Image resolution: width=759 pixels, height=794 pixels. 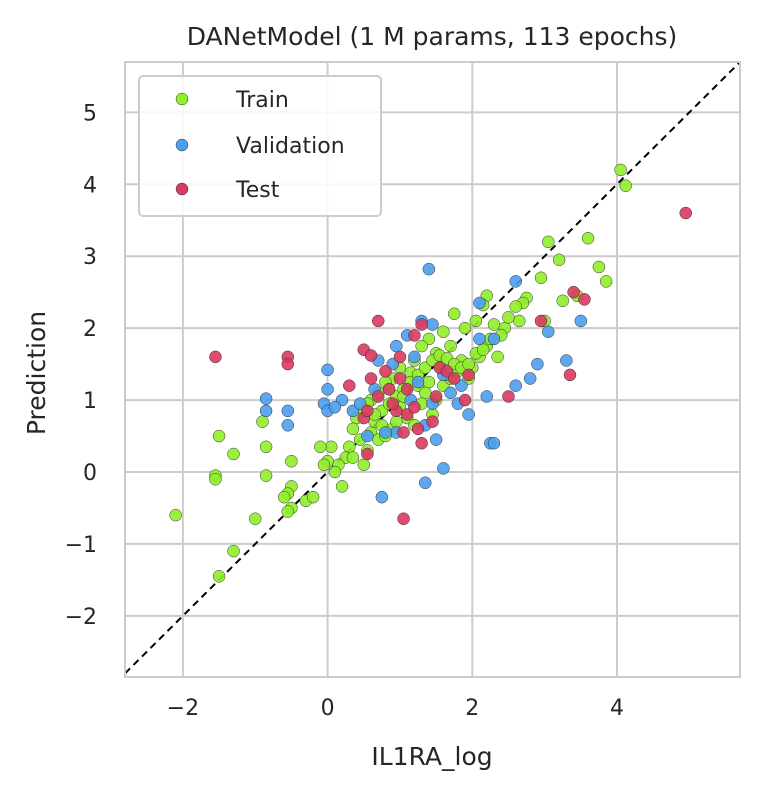 What do you see at coordinates (395, 708) in the screenshot?
I see `x-ticks: −2 0 2 4` at bounding box center [395, 708].